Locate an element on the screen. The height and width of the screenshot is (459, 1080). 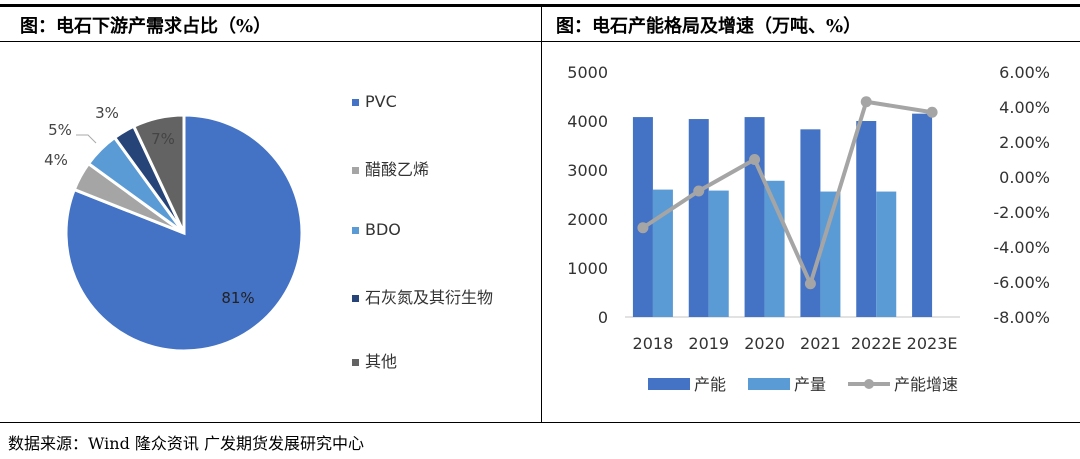
bottom-rule is located at coordinates (540, 422).